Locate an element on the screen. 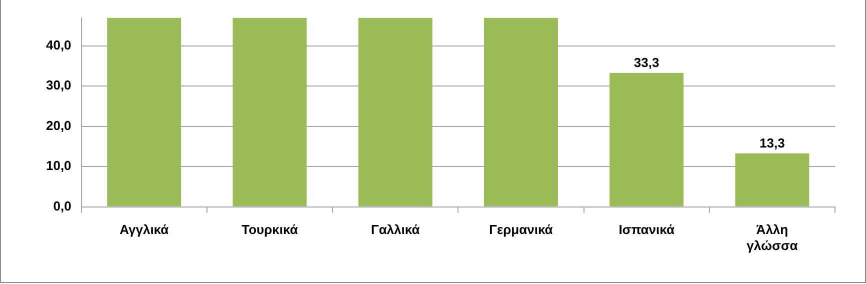 The width and height of the screenshot is (866, 284). y-tick-label: 30,0 is located at coordinates (59, 85).